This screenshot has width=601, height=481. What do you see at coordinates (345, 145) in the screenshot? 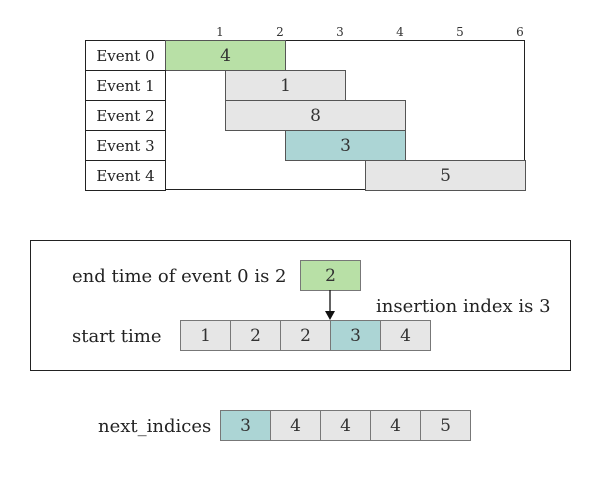
I see `event-bar: 3` at bounding box center [345, 145].